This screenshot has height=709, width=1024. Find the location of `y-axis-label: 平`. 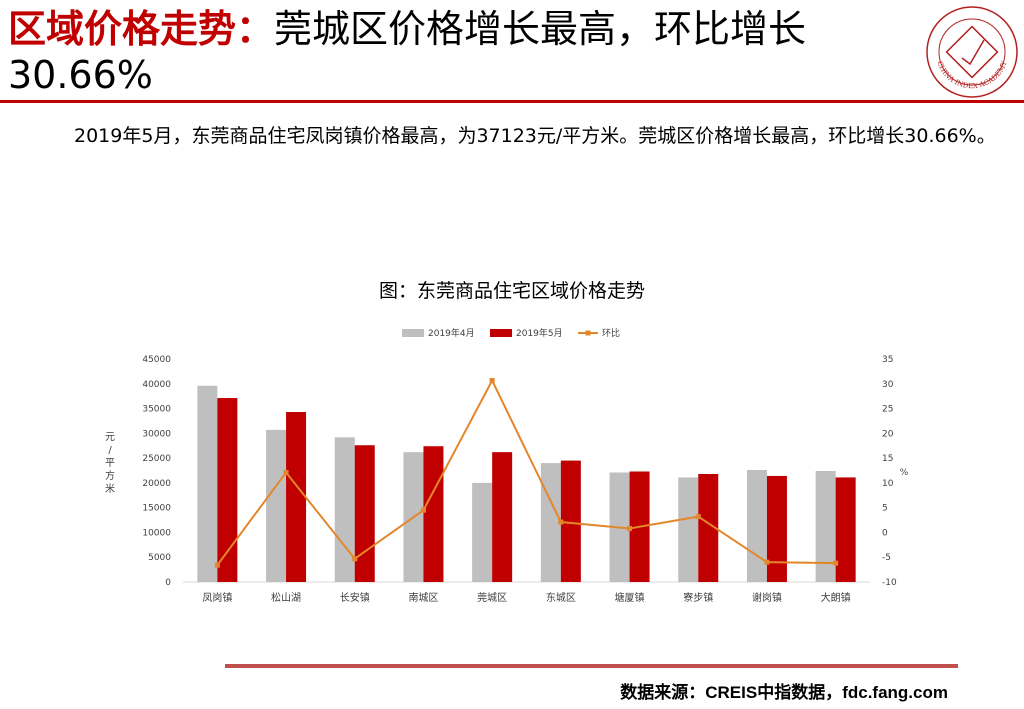

y-axis-label: 平 is located at coordinates (110, 463).